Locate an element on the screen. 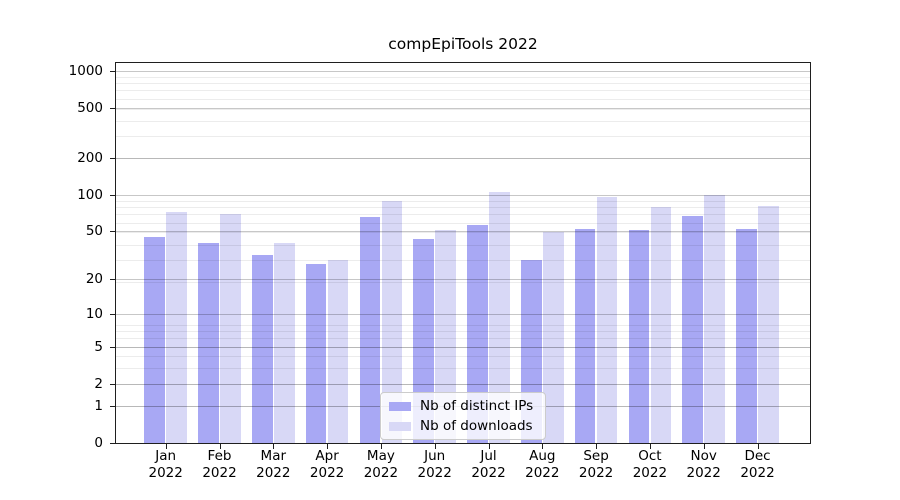 This screenshot has width=900, height=500. x-tick-label: Dec 2022 is located at coordinates (757, 464).